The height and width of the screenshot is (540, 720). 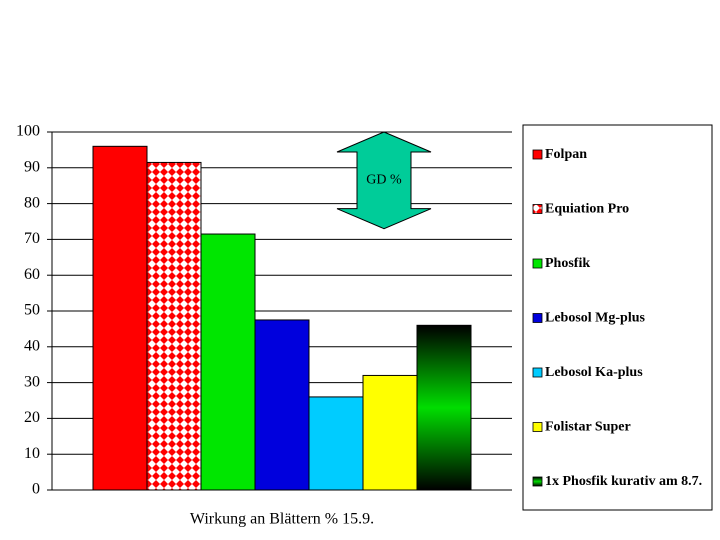 I want to click on y-tick-label: 90, so click(x=32, y=166).